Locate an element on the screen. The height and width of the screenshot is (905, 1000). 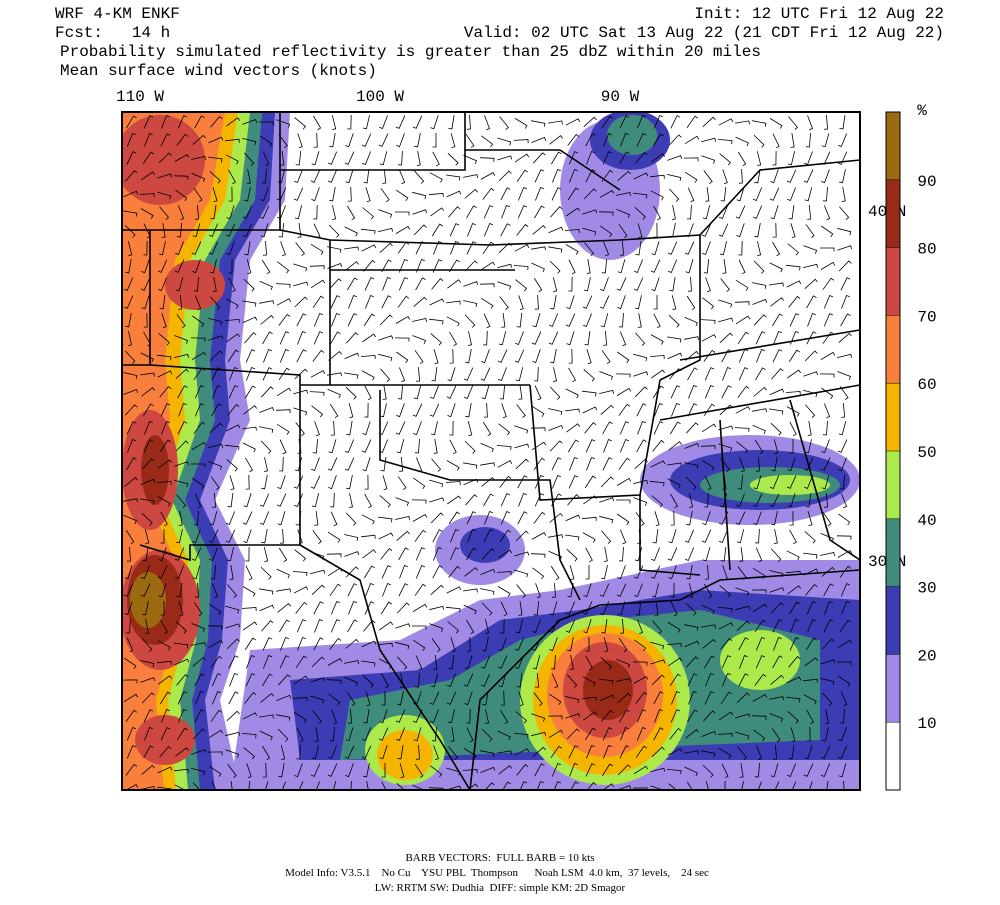
longitude-label: 110 W is located at coordinates (140, 97).